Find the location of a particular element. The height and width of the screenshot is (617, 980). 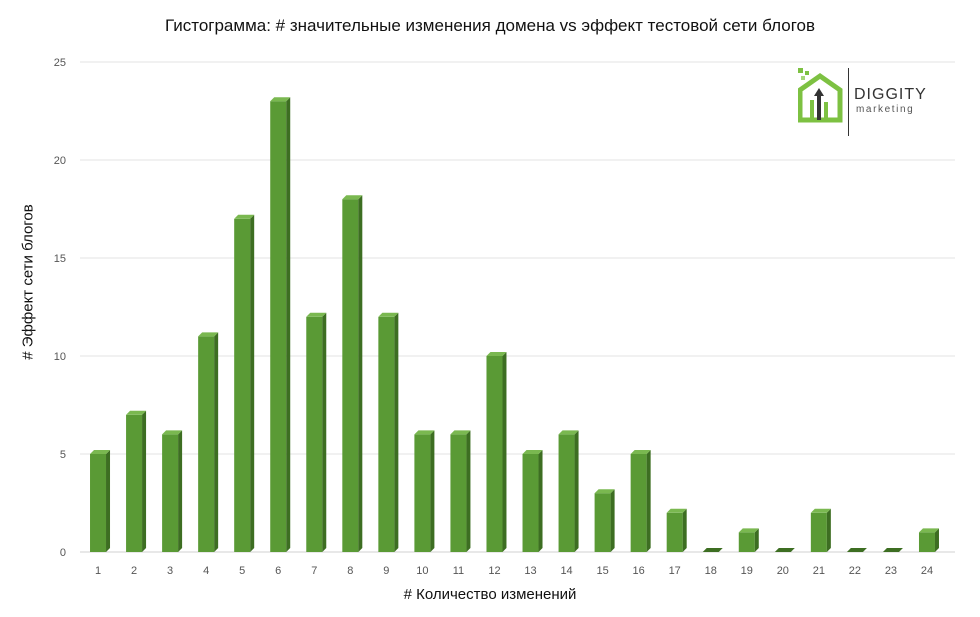

x-axis-label: # Количество изменений is located at coordinates (490, 594).